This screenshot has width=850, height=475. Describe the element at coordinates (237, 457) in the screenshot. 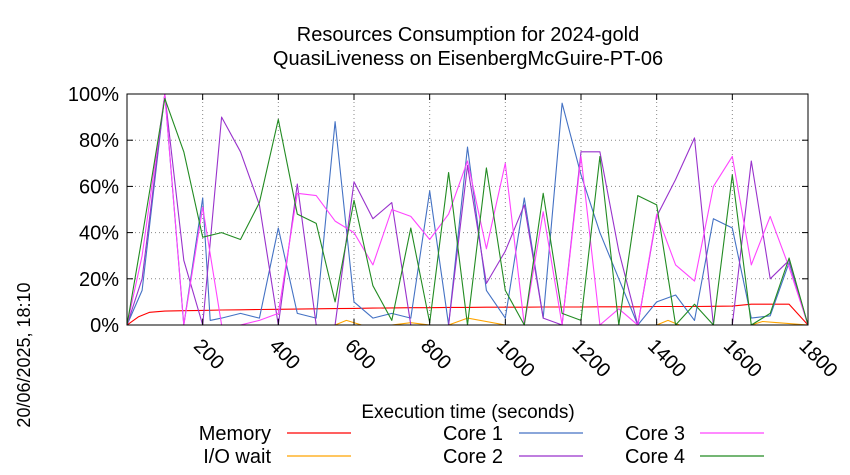

I see `legend-label: I/O wait` at that location.